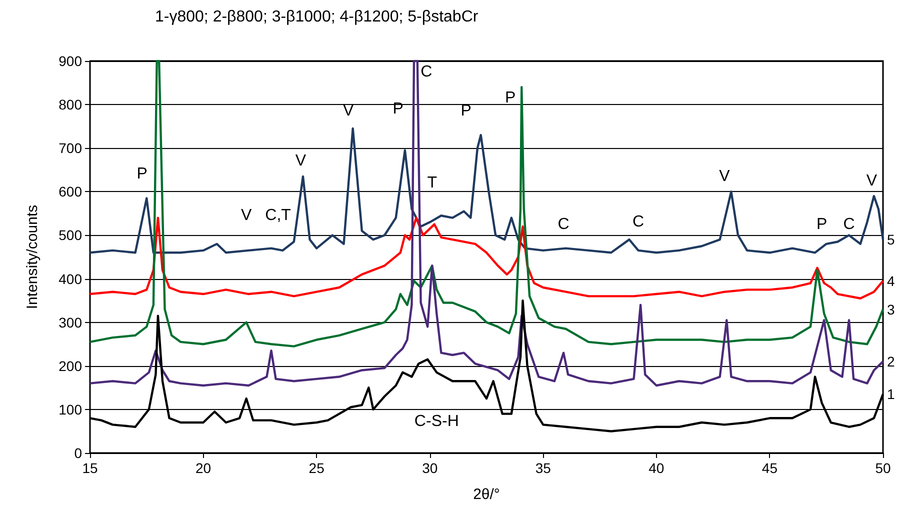 This screenshot has width=907, height=518. I want to click on y-tick-label: 0, so click(78, 453).